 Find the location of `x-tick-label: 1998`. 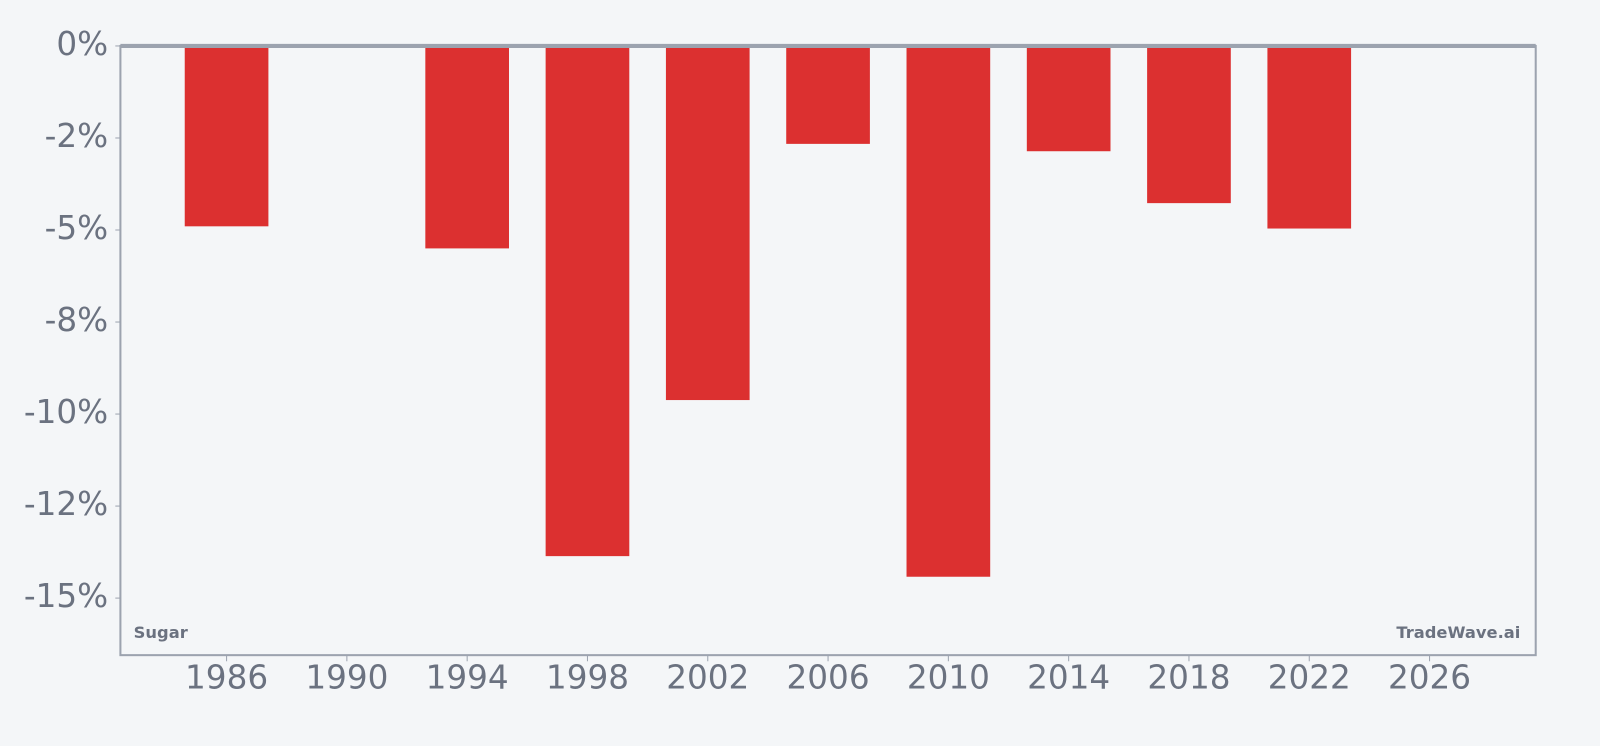

x-tick-label: 1998 is located at coordinates (587, 678).